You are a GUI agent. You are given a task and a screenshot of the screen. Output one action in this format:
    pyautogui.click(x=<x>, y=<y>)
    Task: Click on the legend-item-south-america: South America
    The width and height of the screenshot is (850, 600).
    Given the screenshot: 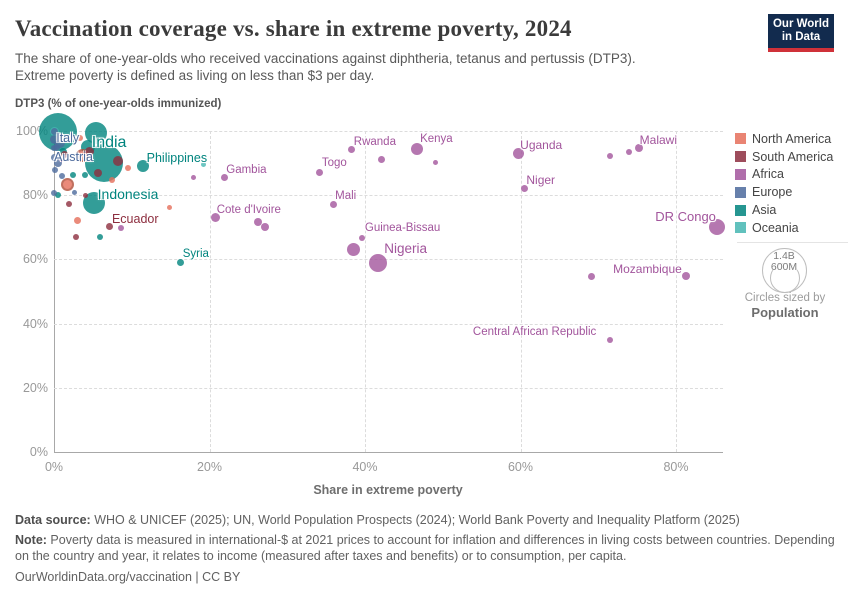 What is the action you would take?
    pyautogui.click(x=791, y=157)
    